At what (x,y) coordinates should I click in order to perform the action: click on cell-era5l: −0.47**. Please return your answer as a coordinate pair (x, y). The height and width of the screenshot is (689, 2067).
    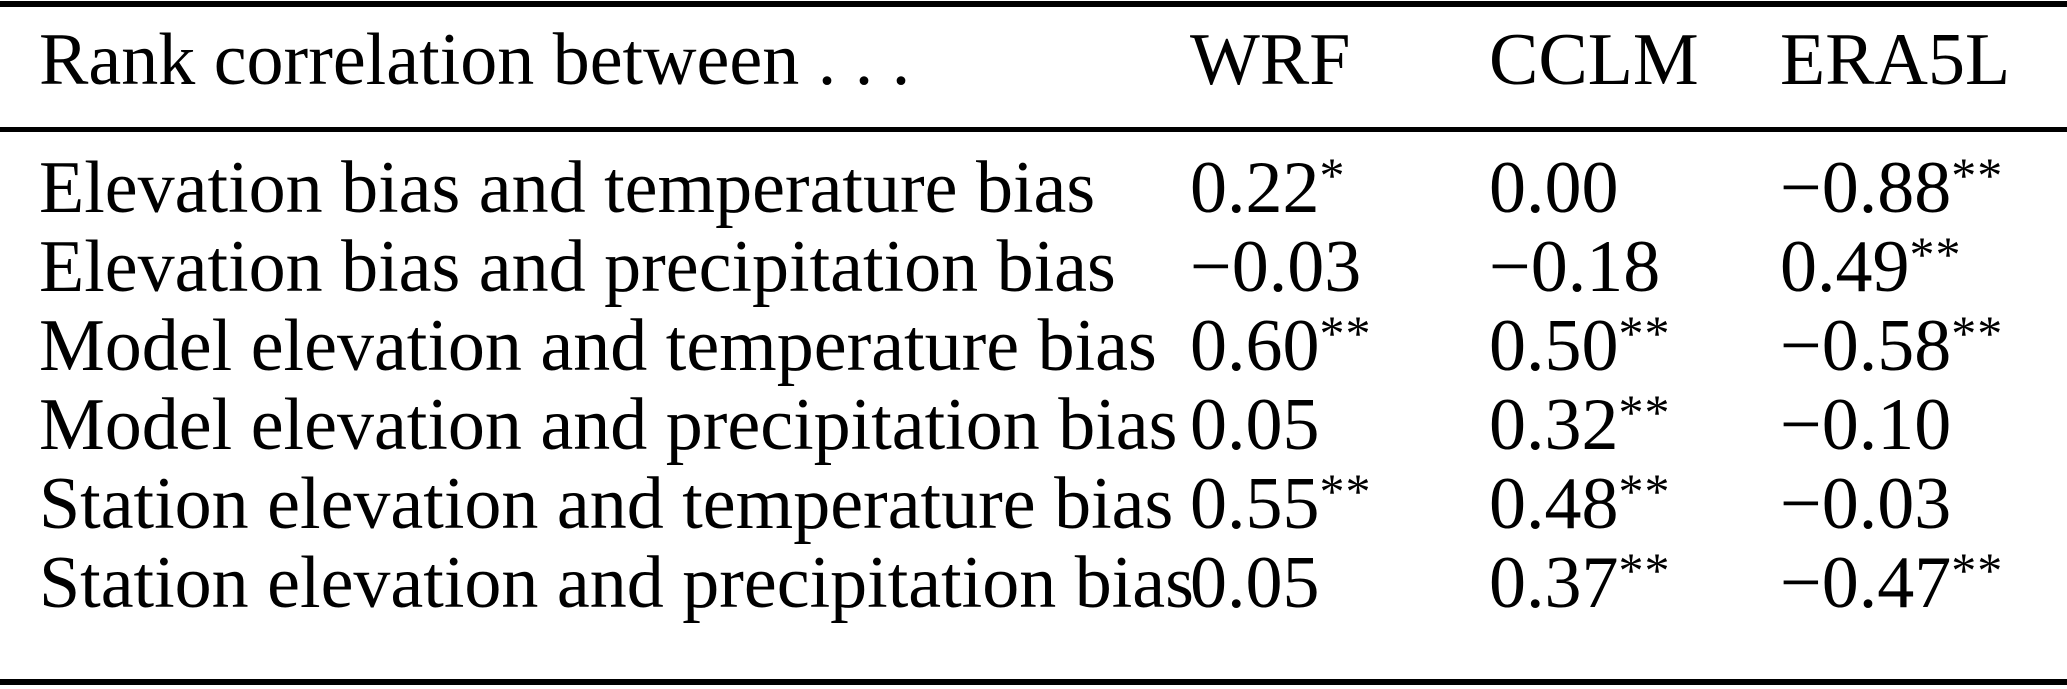
    Looking at the image, I should click on (1923, 583).